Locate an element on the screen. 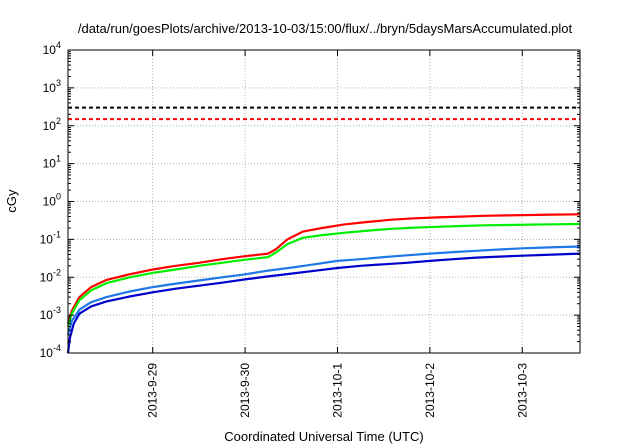 This screenshot has height=448, width=640. y-tick-label: 10⁻² is located at coordinates (50, 275).